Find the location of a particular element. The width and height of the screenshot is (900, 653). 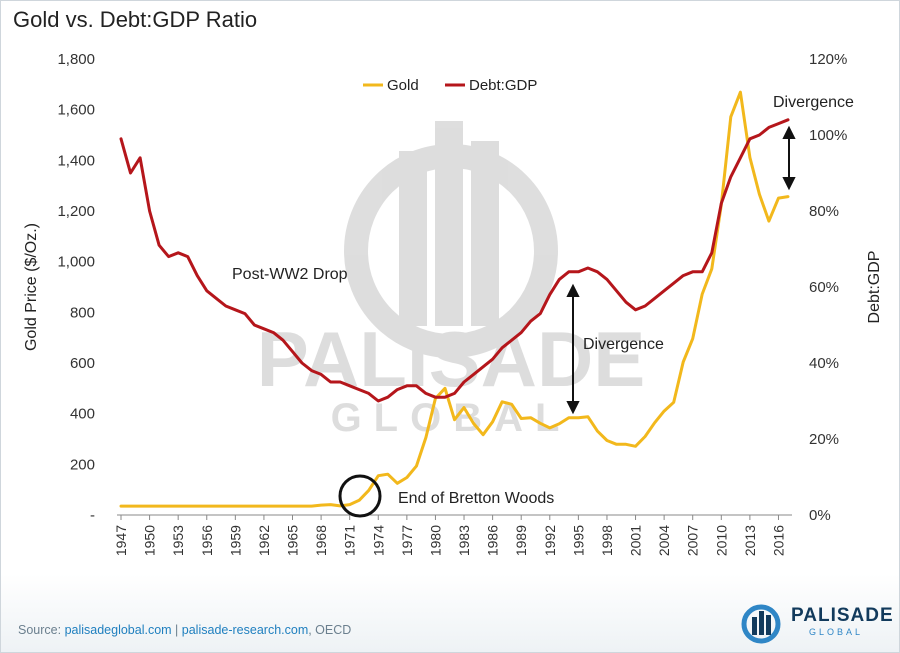

x-tick-label: 1962 is located at coordinates (264, 540).